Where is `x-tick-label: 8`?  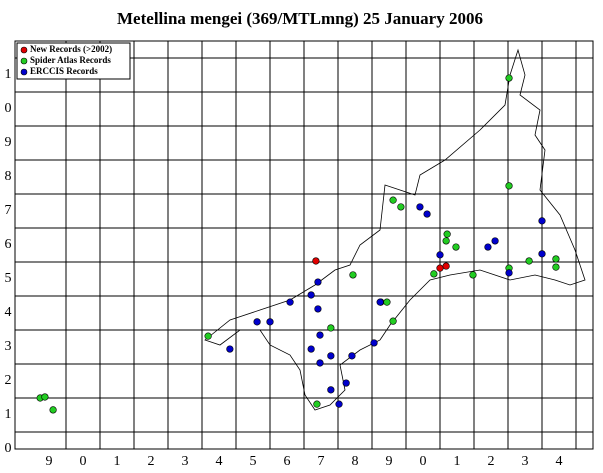
x-tick-label: 8 is located at coordinates (355, 461).